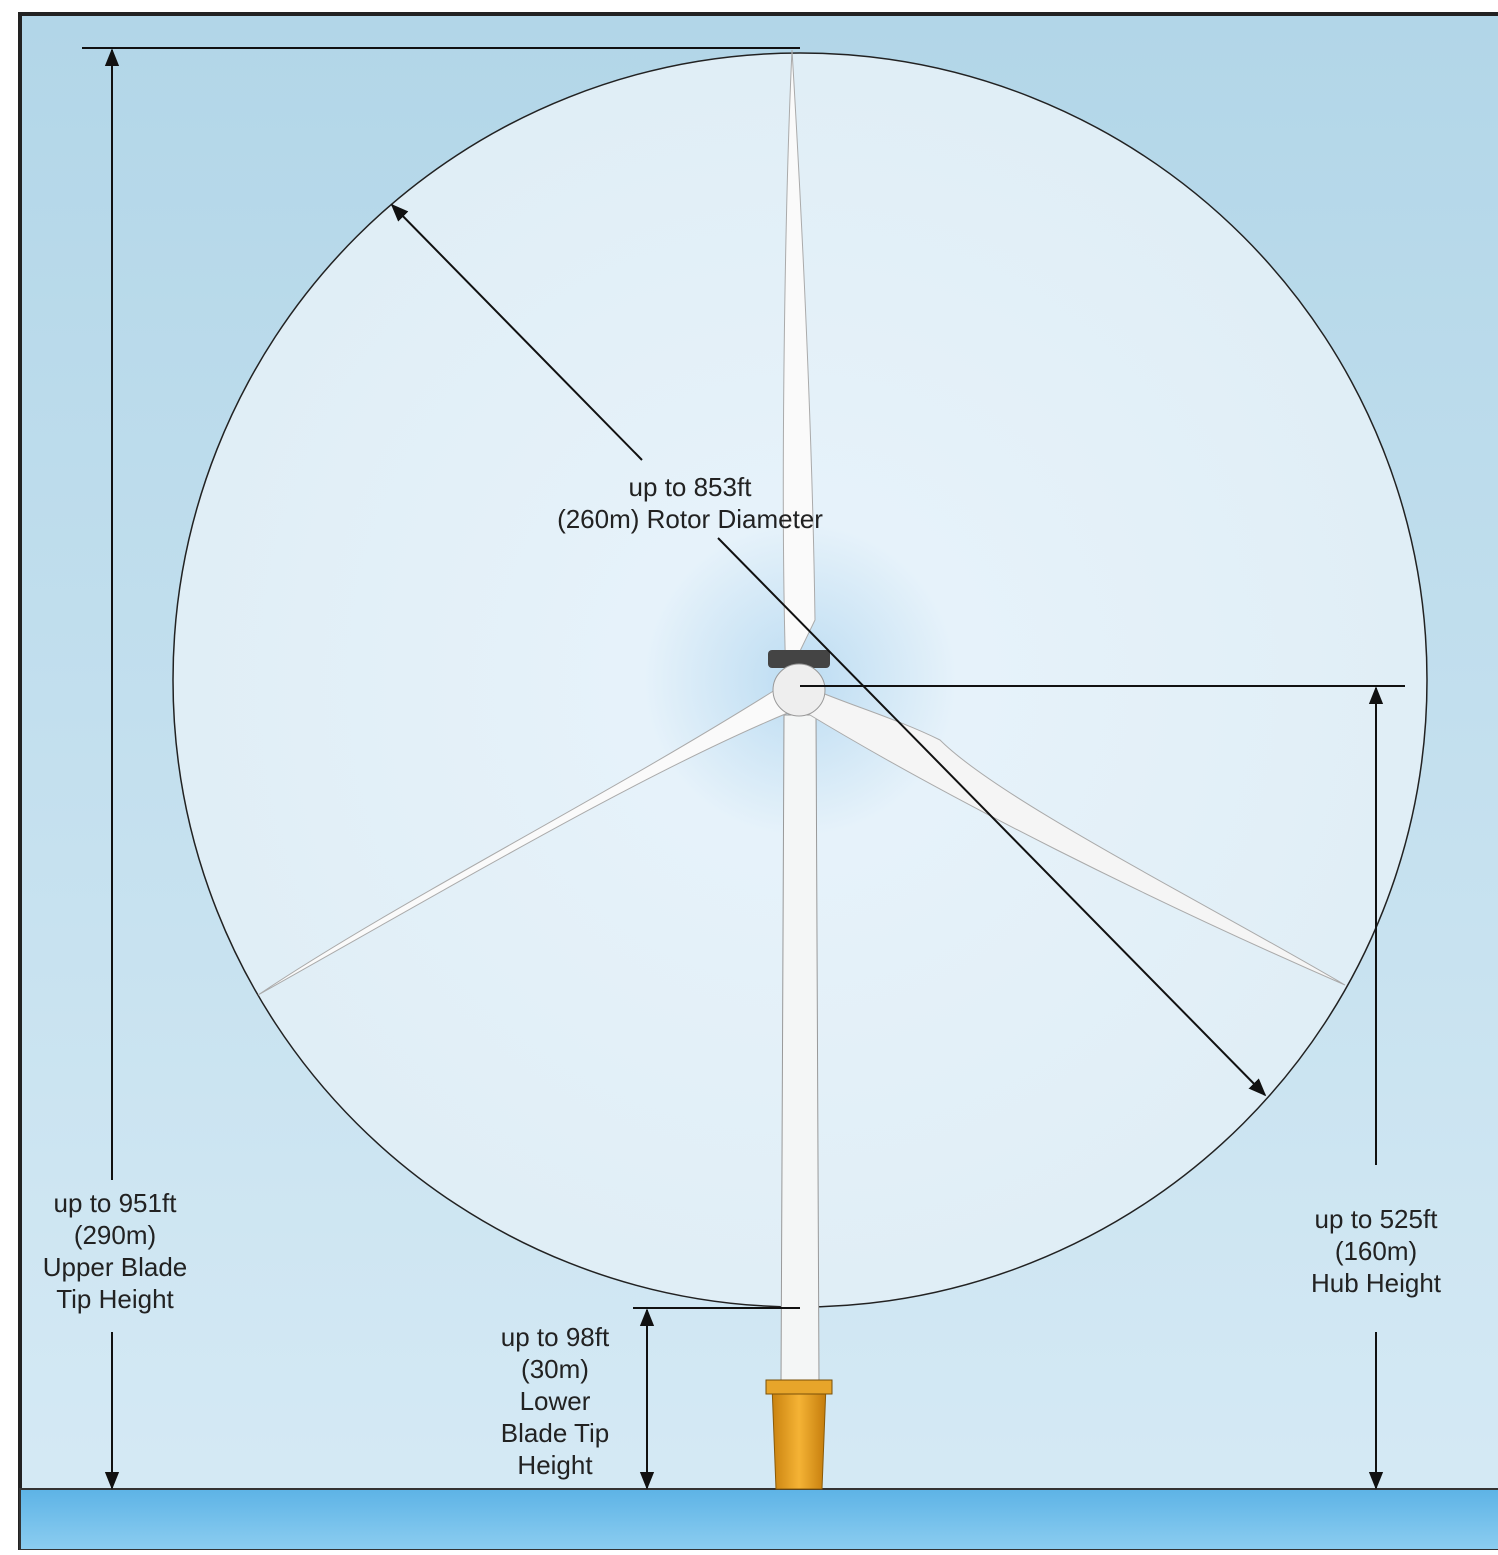  Describe the element at coordinates (799, 690) in the screenshot. I see `hub` at that location.